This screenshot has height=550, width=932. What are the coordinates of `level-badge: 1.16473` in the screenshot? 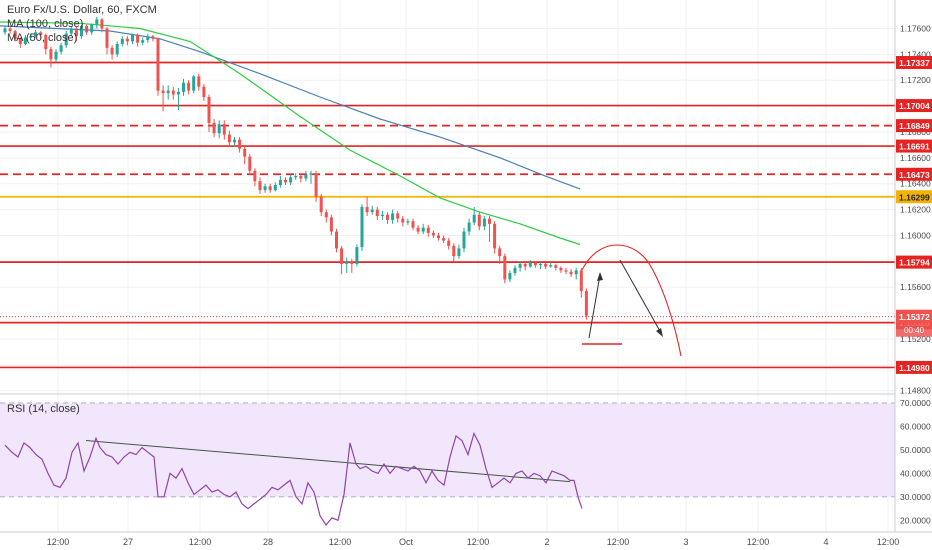 It's located at (914, 174).